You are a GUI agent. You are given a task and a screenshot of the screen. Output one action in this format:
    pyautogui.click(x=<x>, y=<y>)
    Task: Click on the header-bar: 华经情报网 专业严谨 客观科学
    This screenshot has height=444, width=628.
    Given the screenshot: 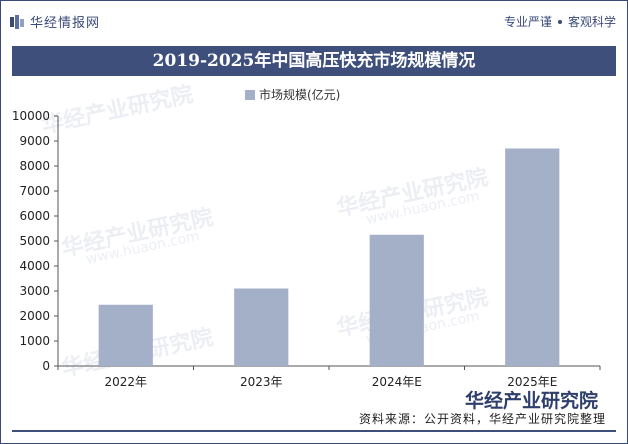 What is the action you would take?
    pyautogui.click(x=314, y=20)
    